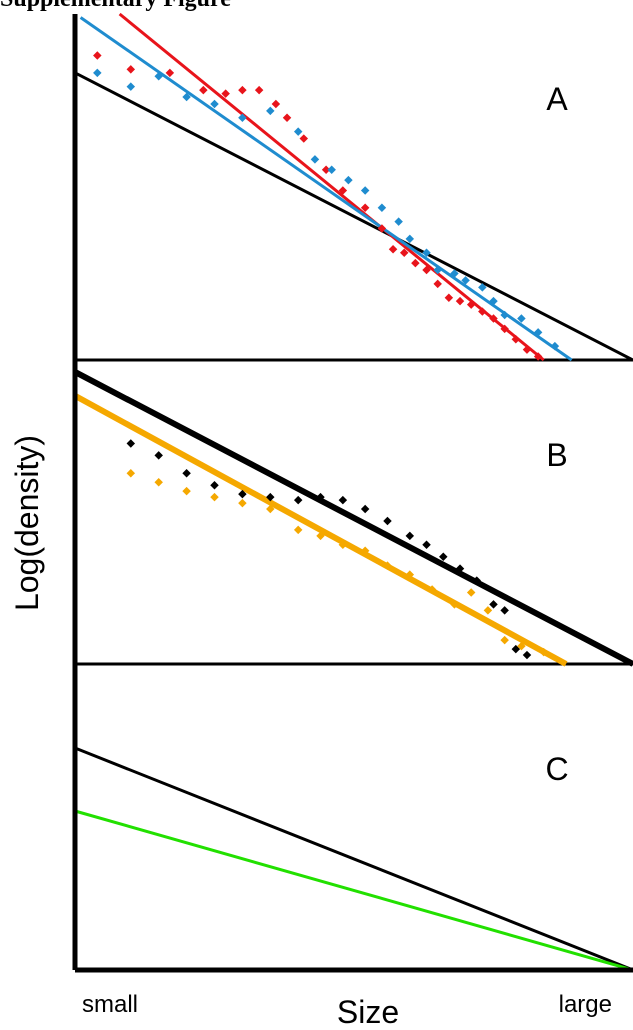  I want to click on figure-heading: Supplementary Figure, so click(316, 8).